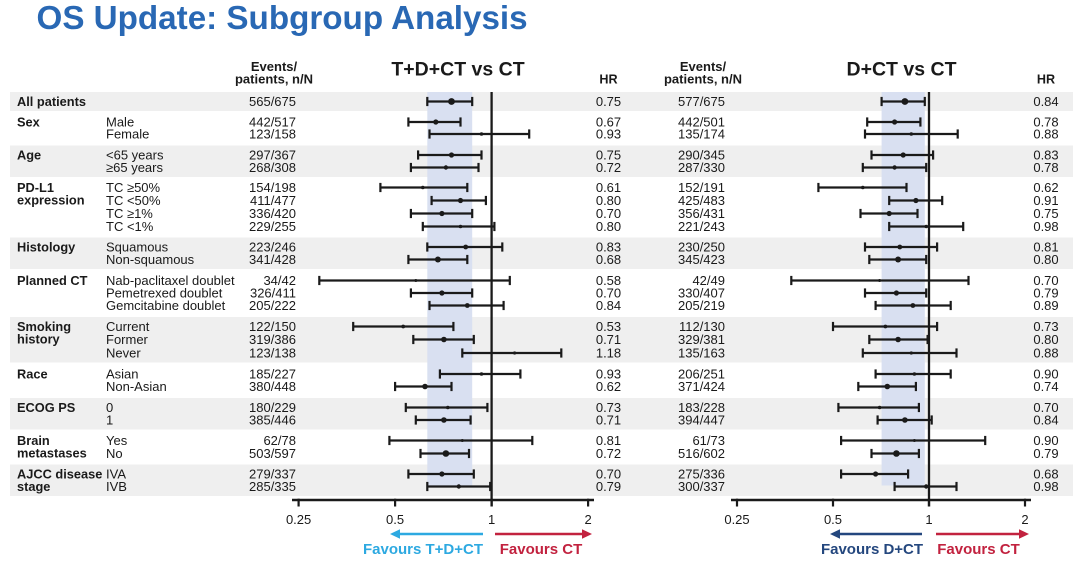 Image resolution: width=1080 pixels, height=569 pixels. I want to click on svg-text: 330/407, so click(701, 292).